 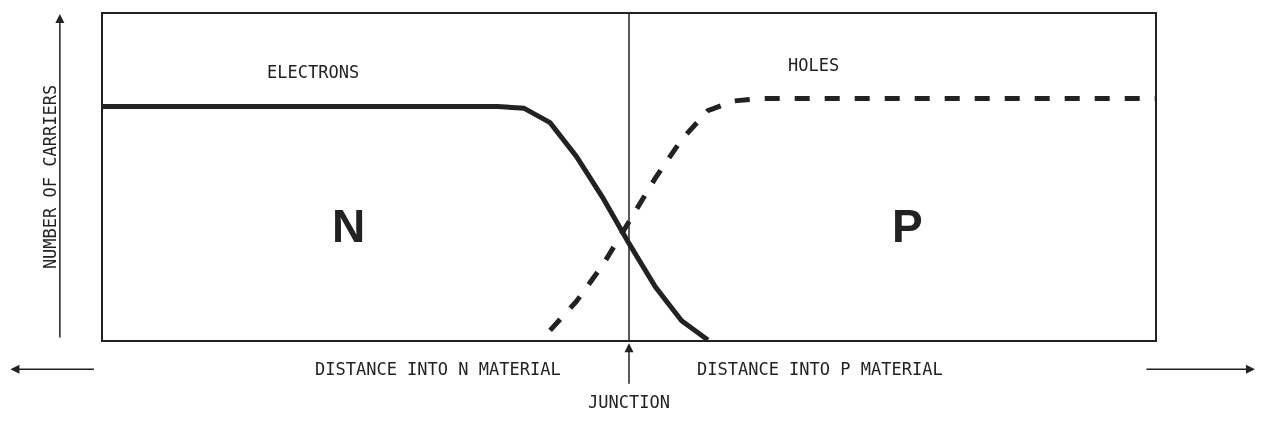 What do you see at coordinates (50, 177) in the screenshot?
I see `y-axis-title: NUMBER OF CARRIERS` at bounding box center [50, 177].